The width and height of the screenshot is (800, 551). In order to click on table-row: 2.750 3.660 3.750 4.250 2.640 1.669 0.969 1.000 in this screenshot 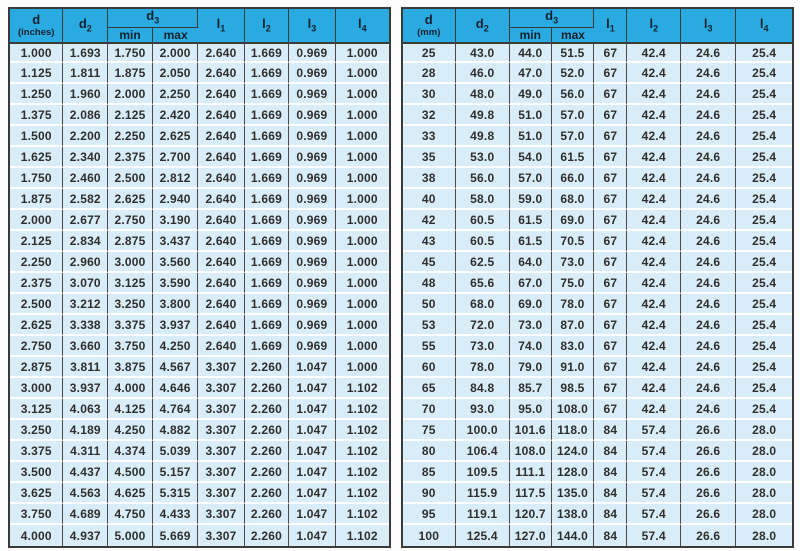, I will do `click(200, 346)`.